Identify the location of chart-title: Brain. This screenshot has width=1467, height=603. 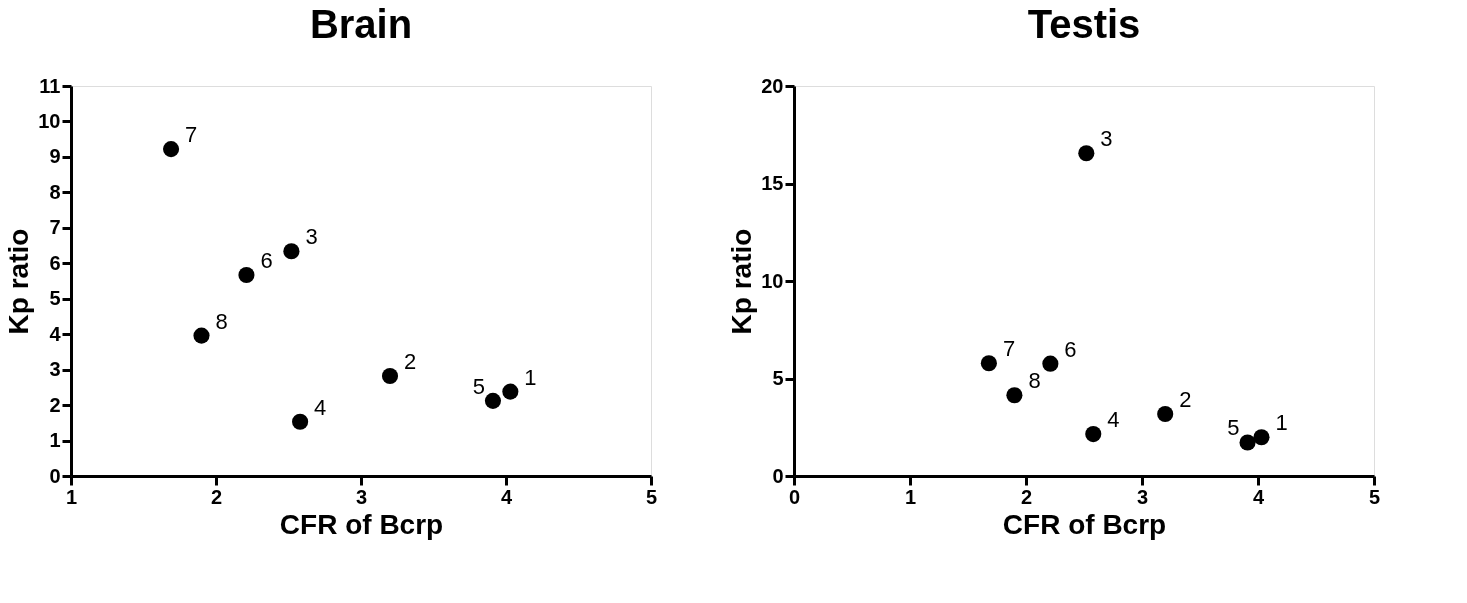
(361, 24).